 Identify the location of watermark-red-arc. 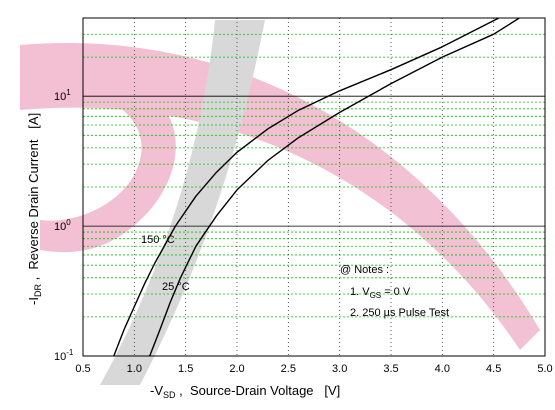
(108, 161).